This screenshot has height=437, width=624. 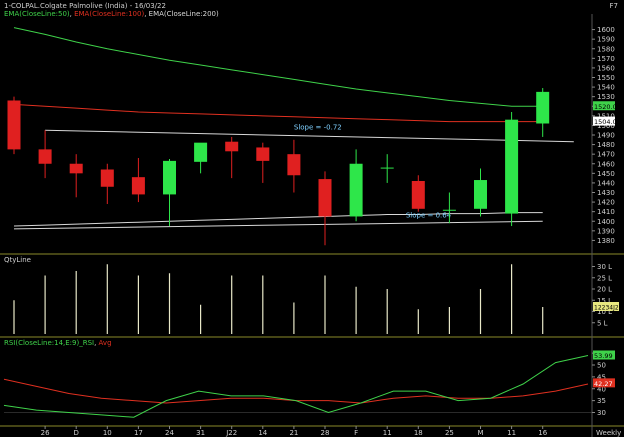 I want to click on rsi-avg-line, so click(x=296, y=391).